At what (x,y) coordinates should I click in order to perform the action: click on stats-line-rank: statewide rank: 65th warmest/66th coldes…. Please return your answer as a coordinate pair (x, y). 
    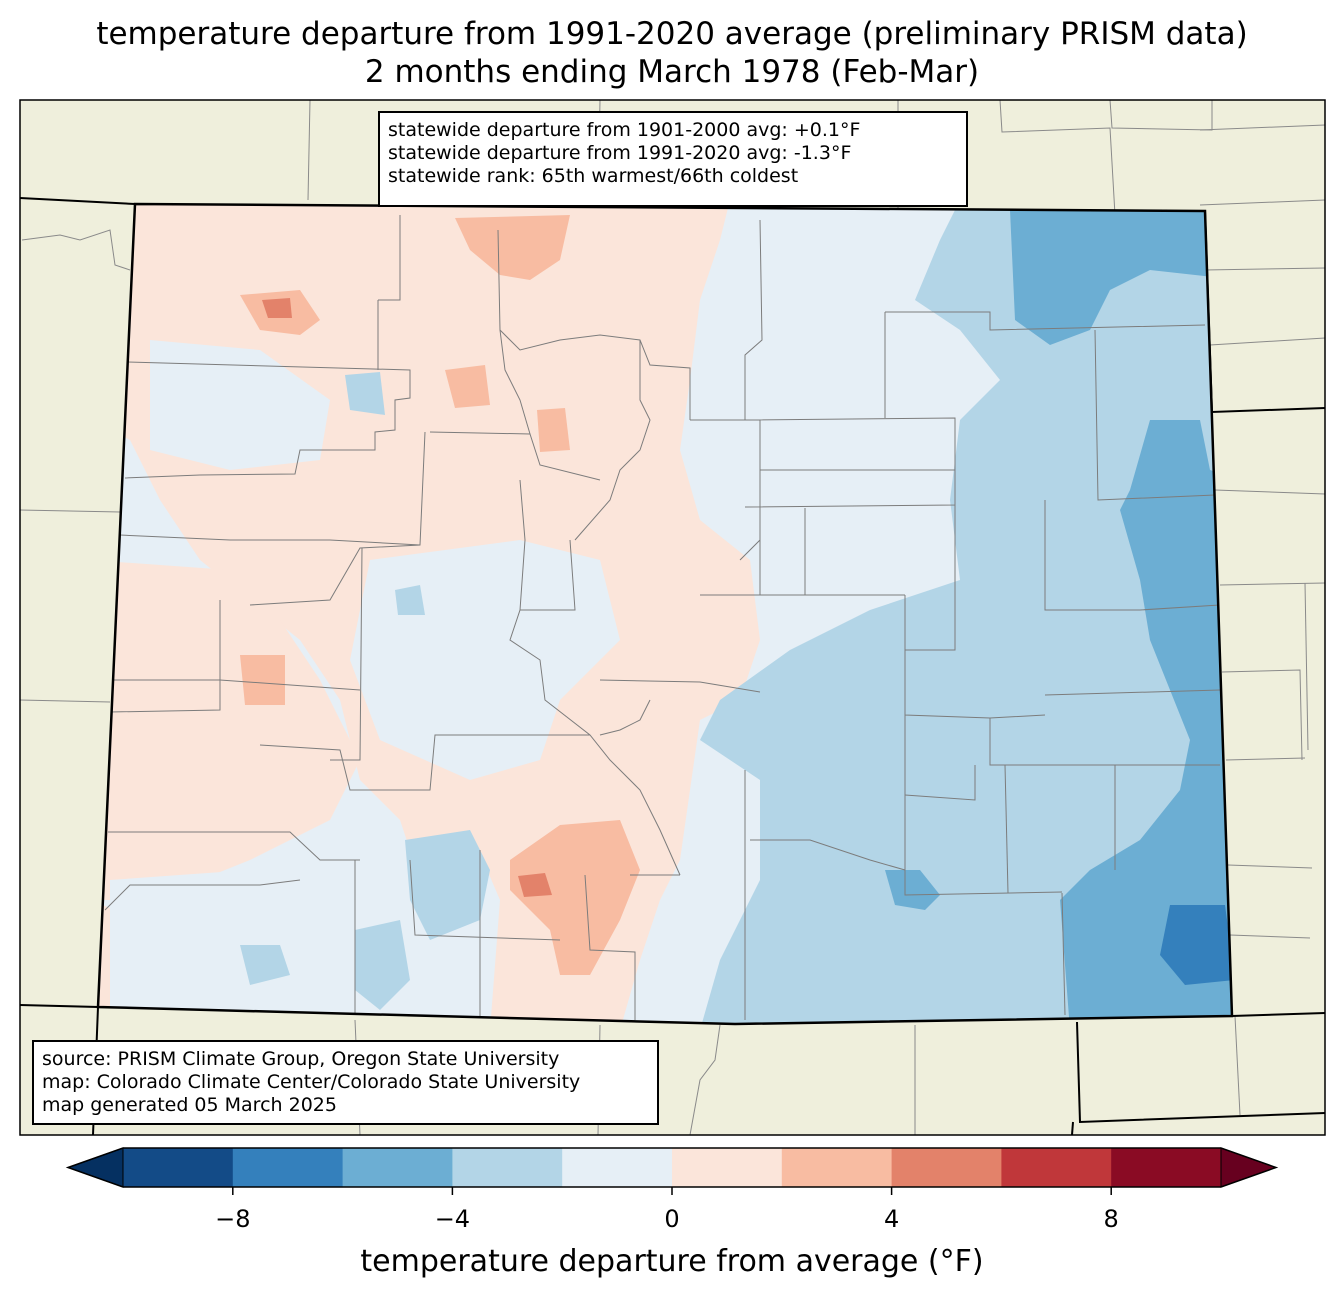
    Looking at the image, I should click on (593, 176).